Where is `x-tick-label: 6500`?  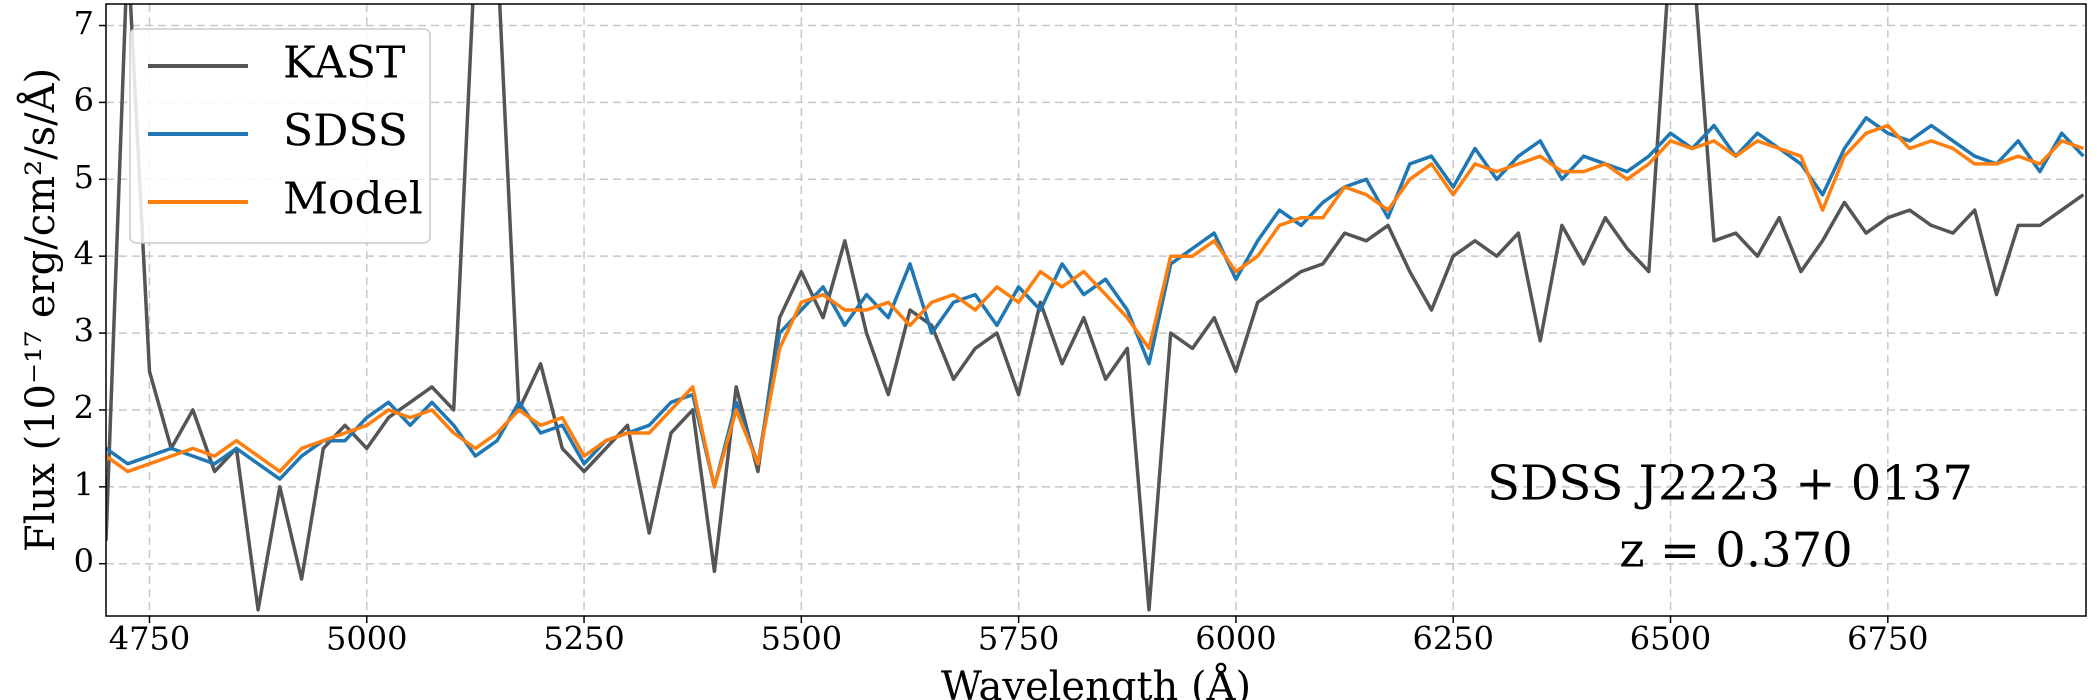 x-tick-label: 6500 is located at coordinates (1670, 639).